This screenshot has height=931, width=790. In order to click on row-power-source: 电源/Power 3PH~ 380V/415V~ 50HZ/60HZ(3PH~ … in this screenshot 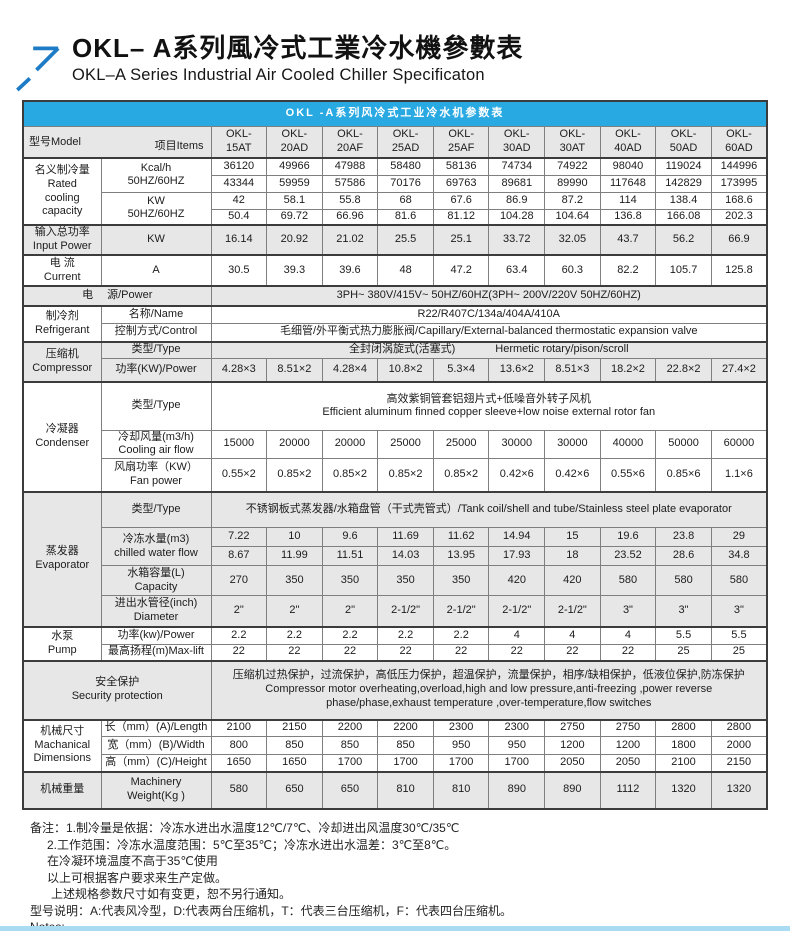, I will do `click(395, 296)`.